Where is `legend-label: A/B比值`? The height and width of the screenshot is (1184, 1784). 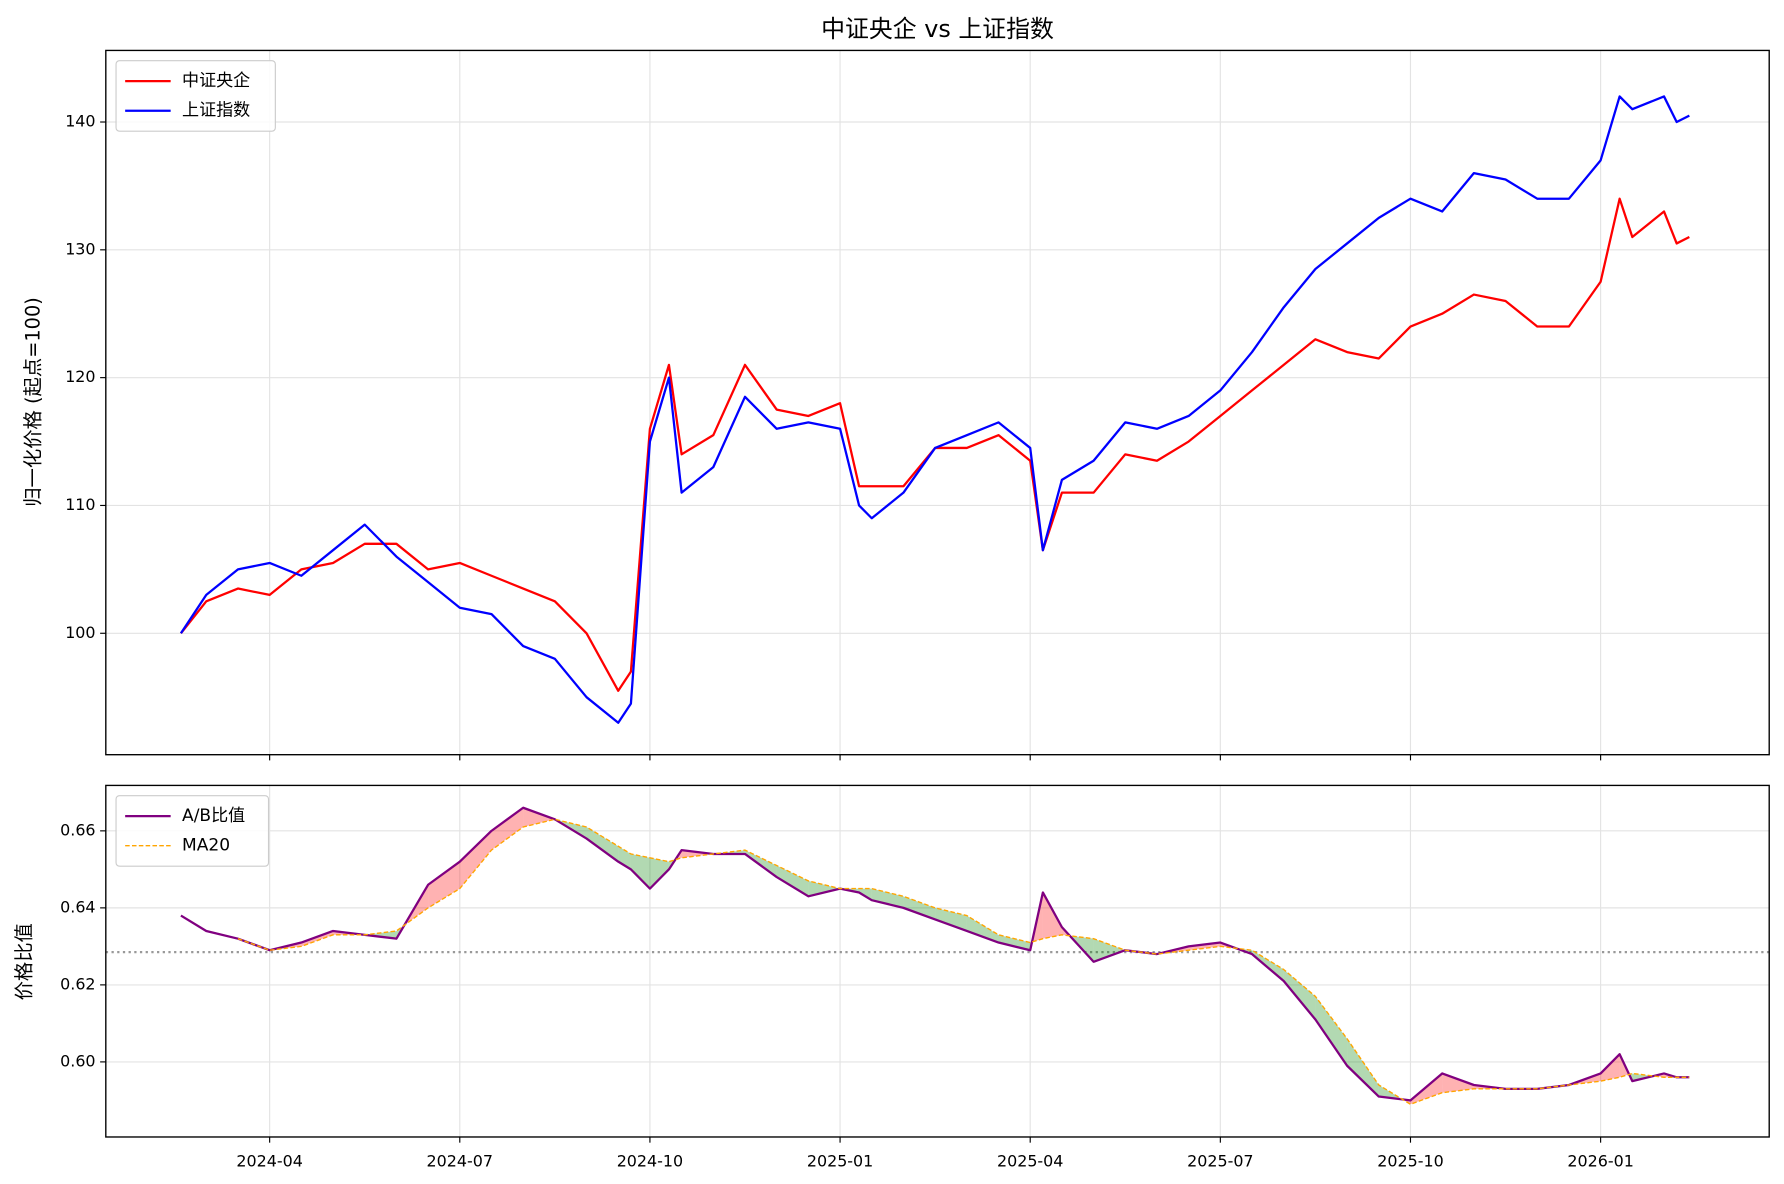 legend-label: A/B比值 is located at coordinates (213, 816).